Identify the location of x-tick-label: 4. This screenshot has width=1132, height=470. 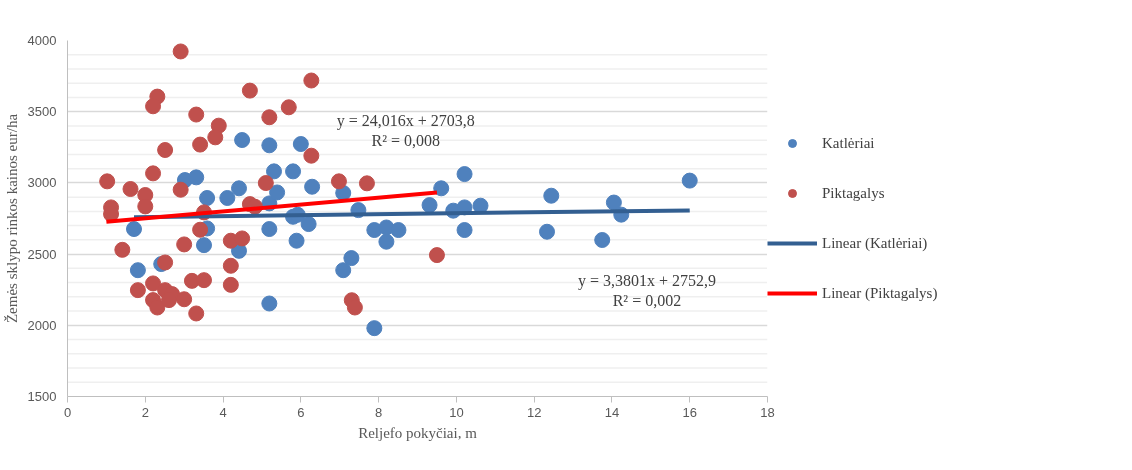
(223, 412).